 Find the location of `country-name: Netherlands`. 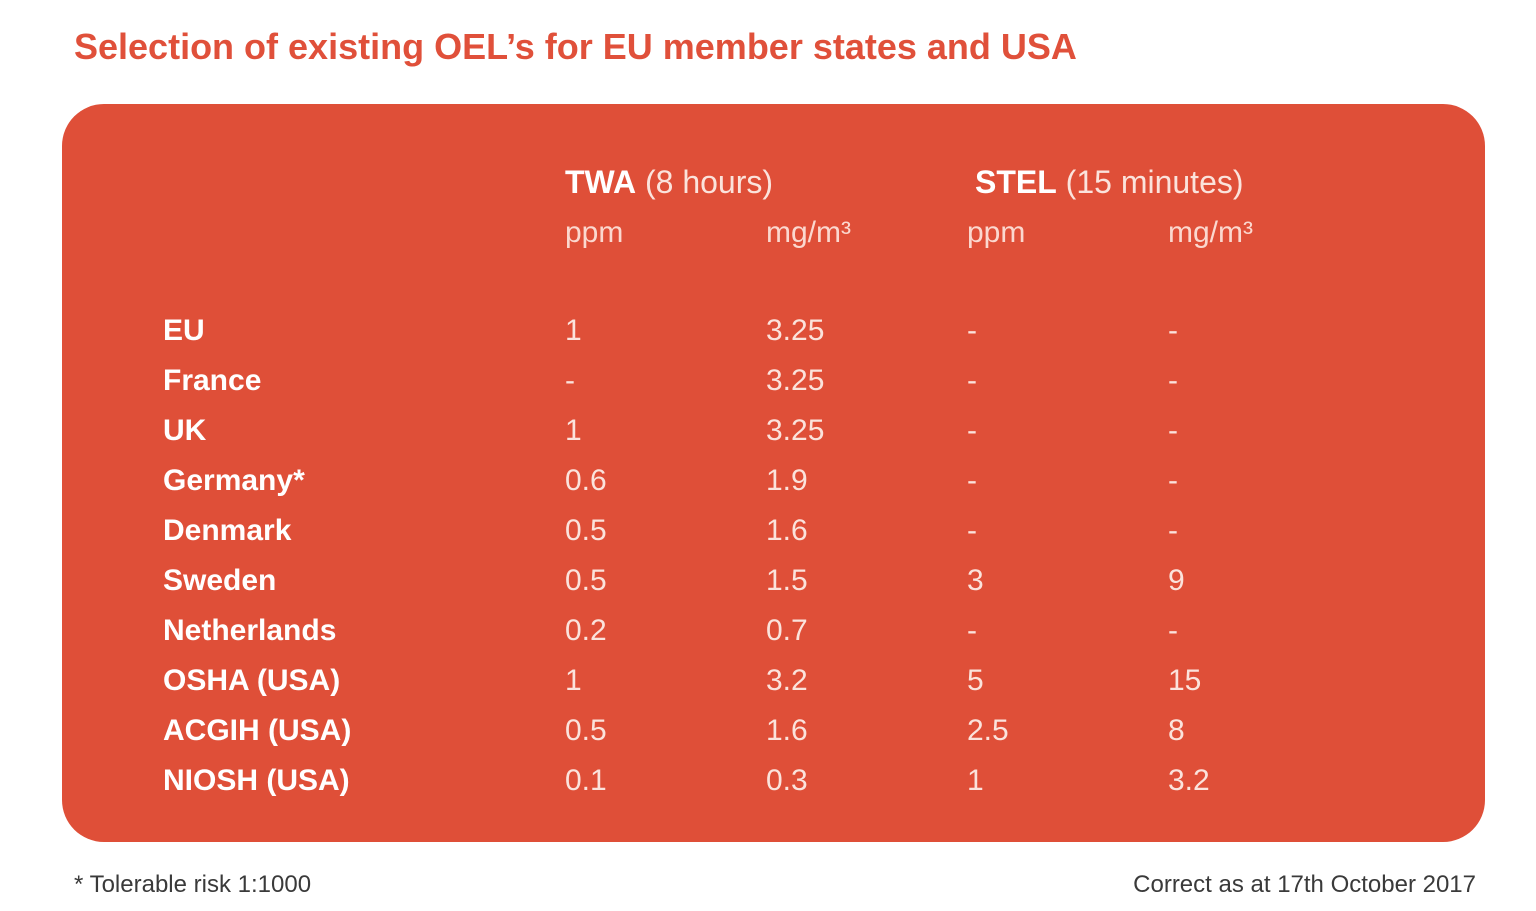

country-name: Netherlands is located at coordinates (250, 630).